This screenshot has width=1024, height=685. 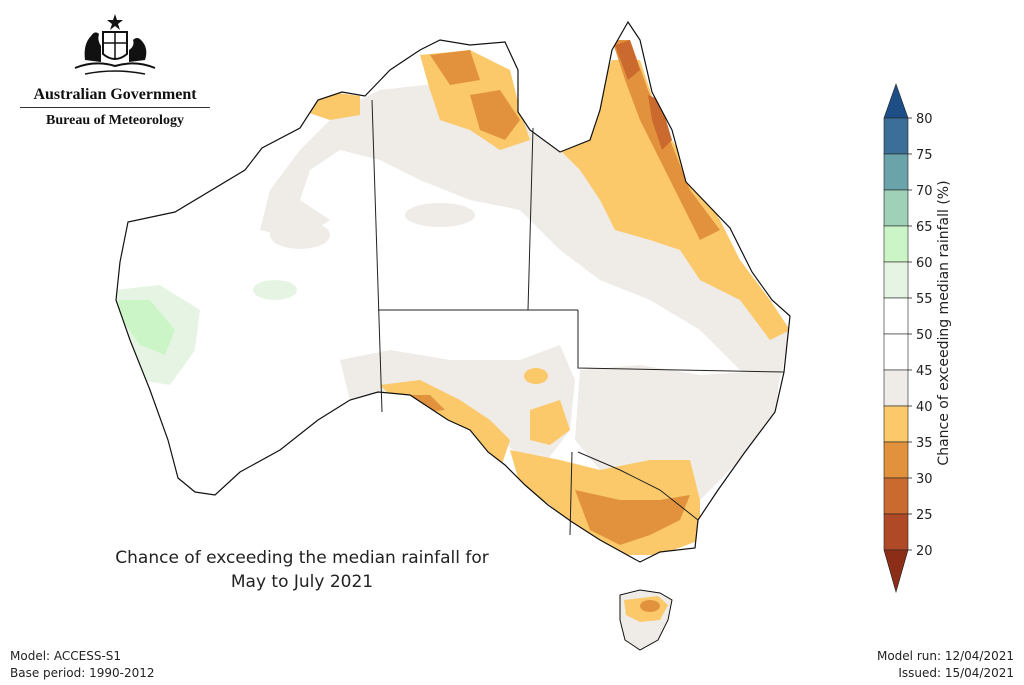 I want to click on legend-tick-30: 30, so click(x=924, y=479).